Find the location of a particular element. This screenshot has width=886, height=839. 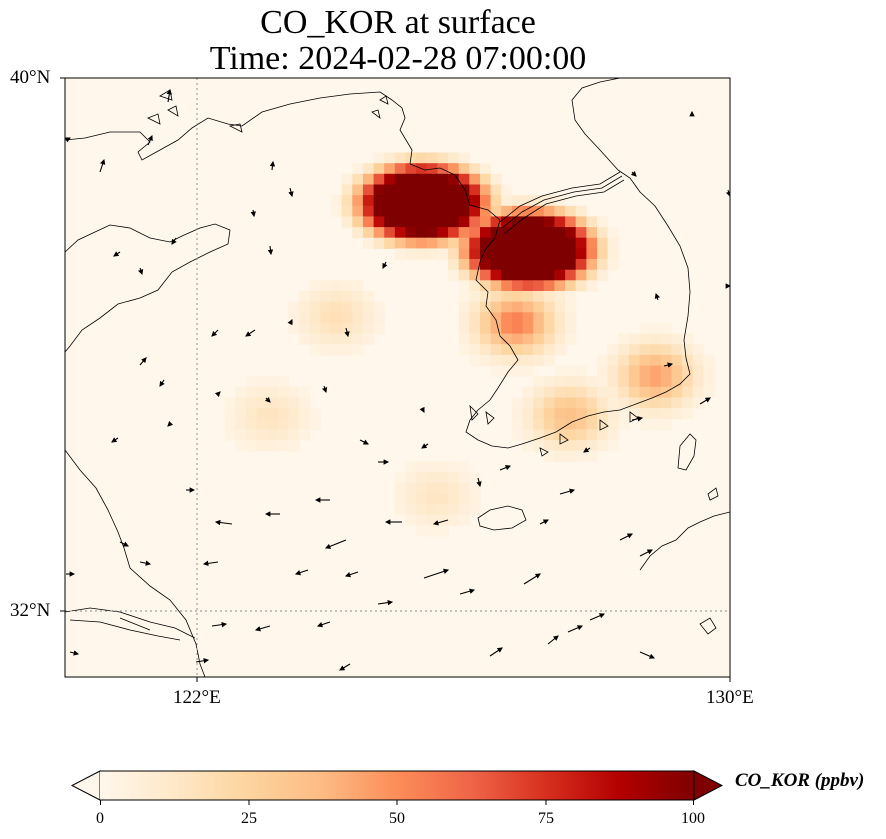

jeju-island is located at coordinates (502, 518).